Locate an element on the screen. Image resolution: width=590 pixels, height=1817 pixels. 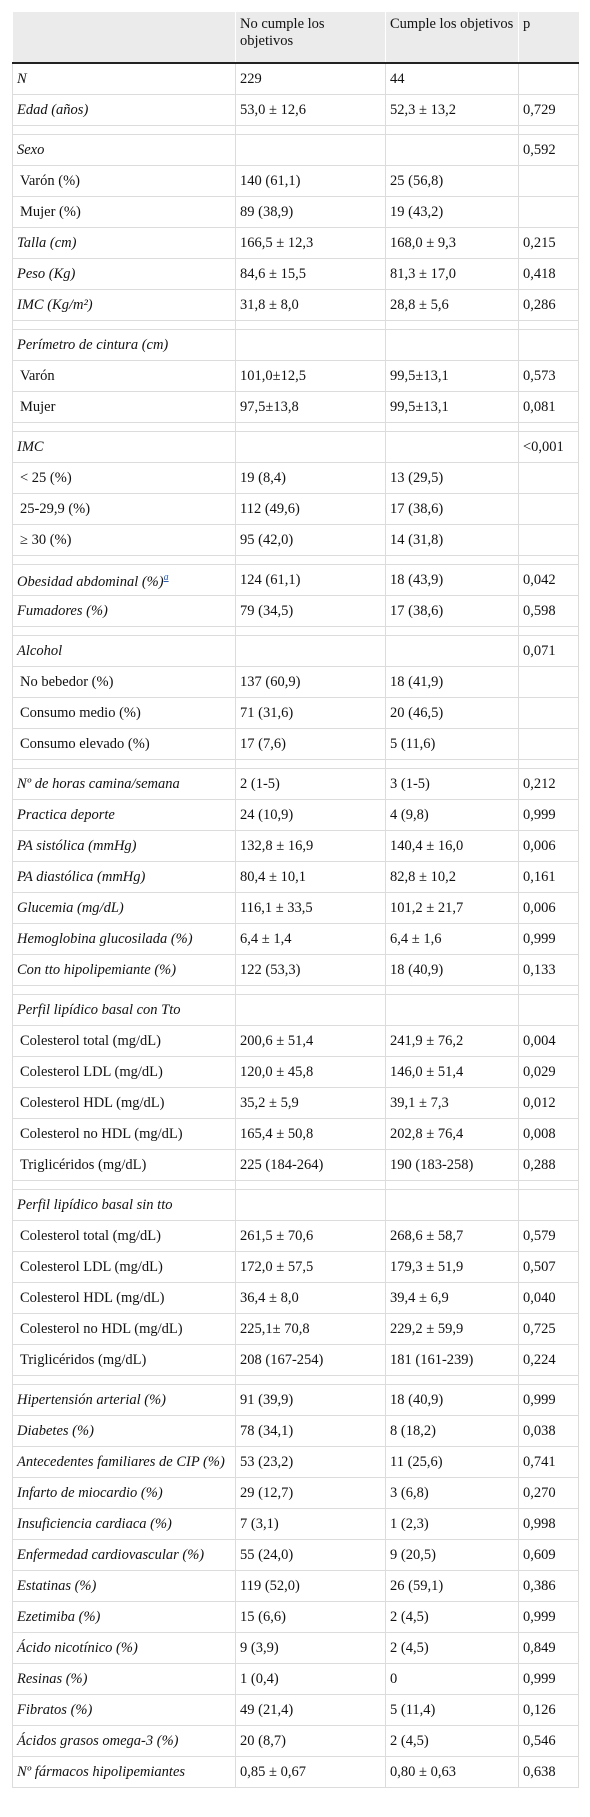
label-cell: Ácidos grasos omega-3 (%) is located at coordinates (124, 1741).